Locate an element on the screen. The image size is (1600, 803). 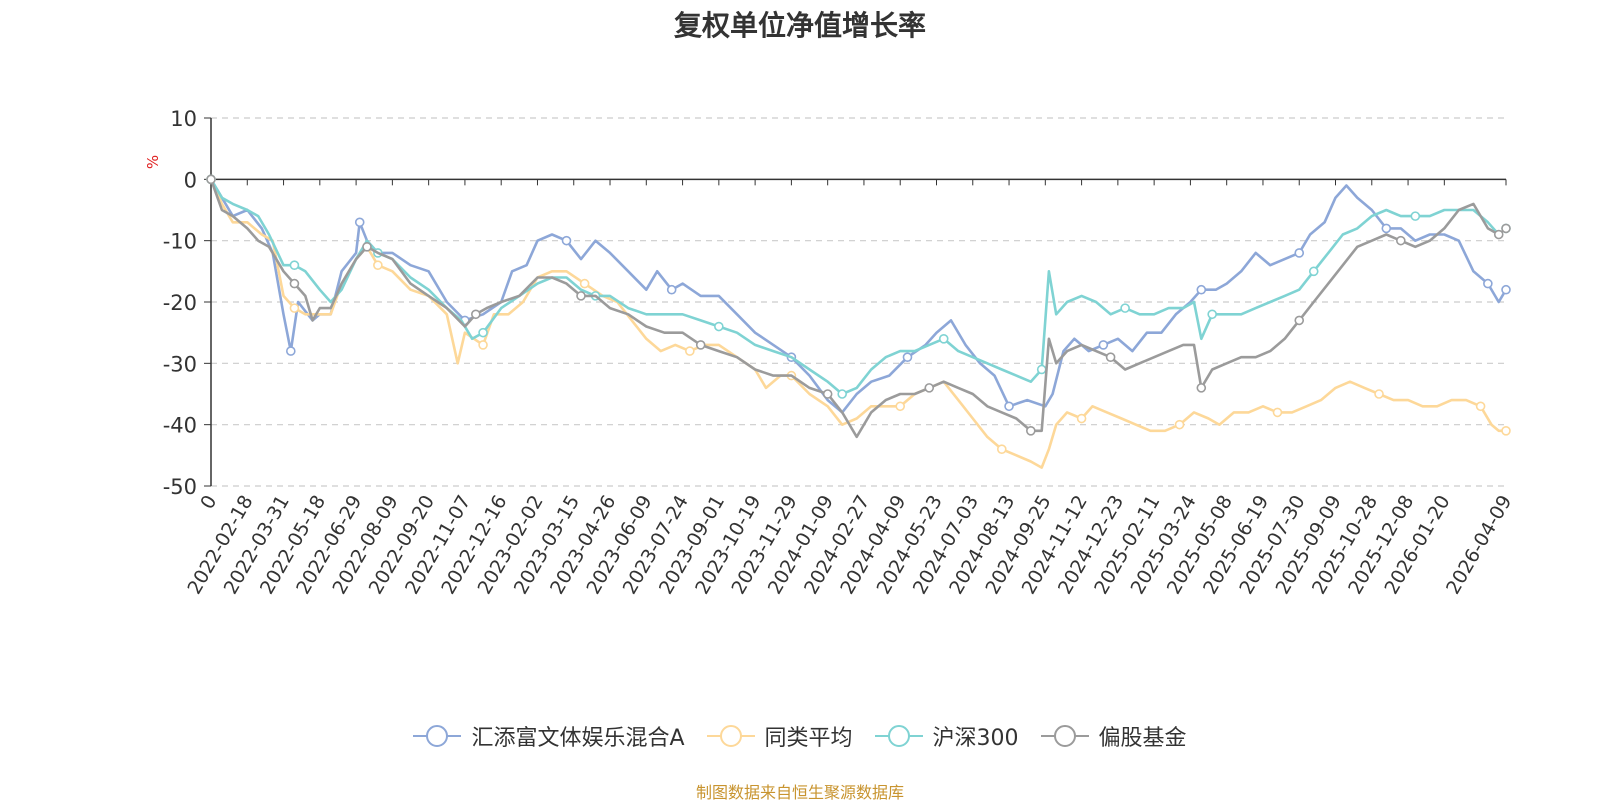
y-axis-unit-label: % is located at coordinates (153, 162).